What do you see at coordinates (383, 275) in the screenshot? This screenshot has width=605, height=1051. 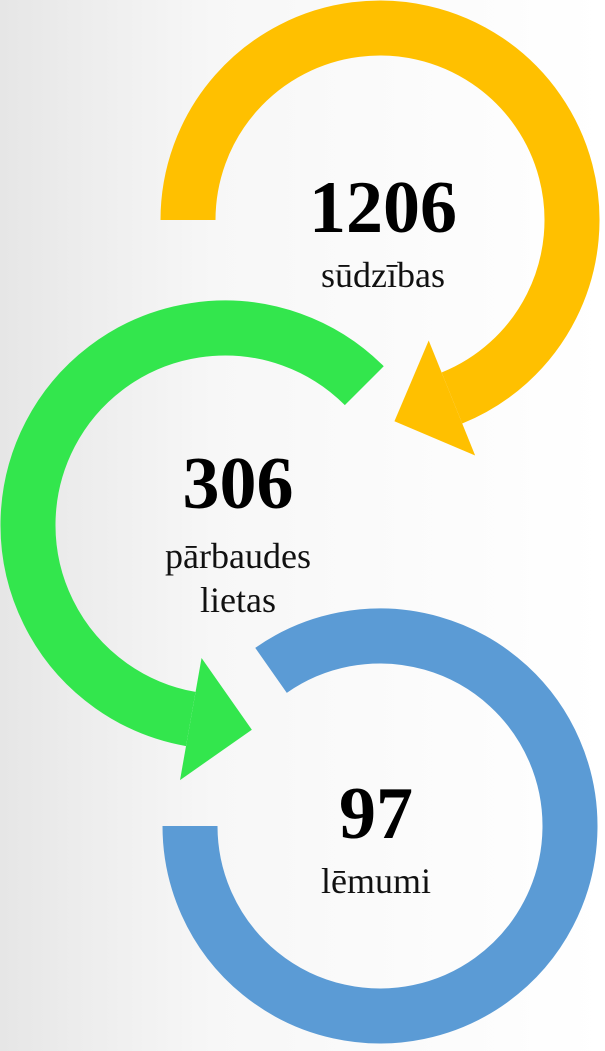 I see `count-label: sūdzības` at bounding box center [383, 275].